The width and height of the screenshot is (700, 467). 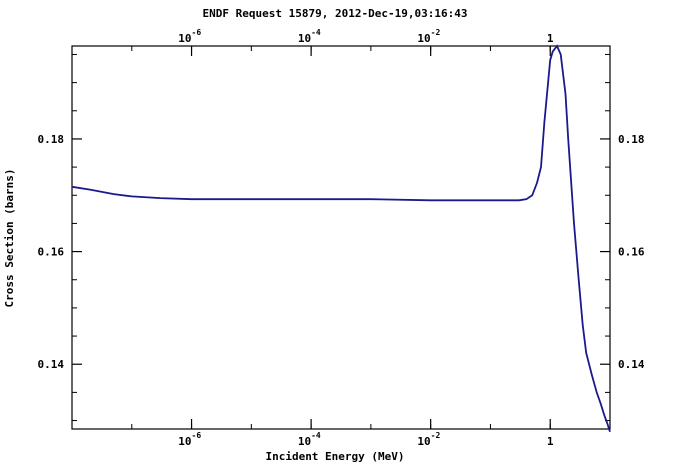 I want to click on x-axis-label: Incident Energy (MeV), so click(x=334, y=456).